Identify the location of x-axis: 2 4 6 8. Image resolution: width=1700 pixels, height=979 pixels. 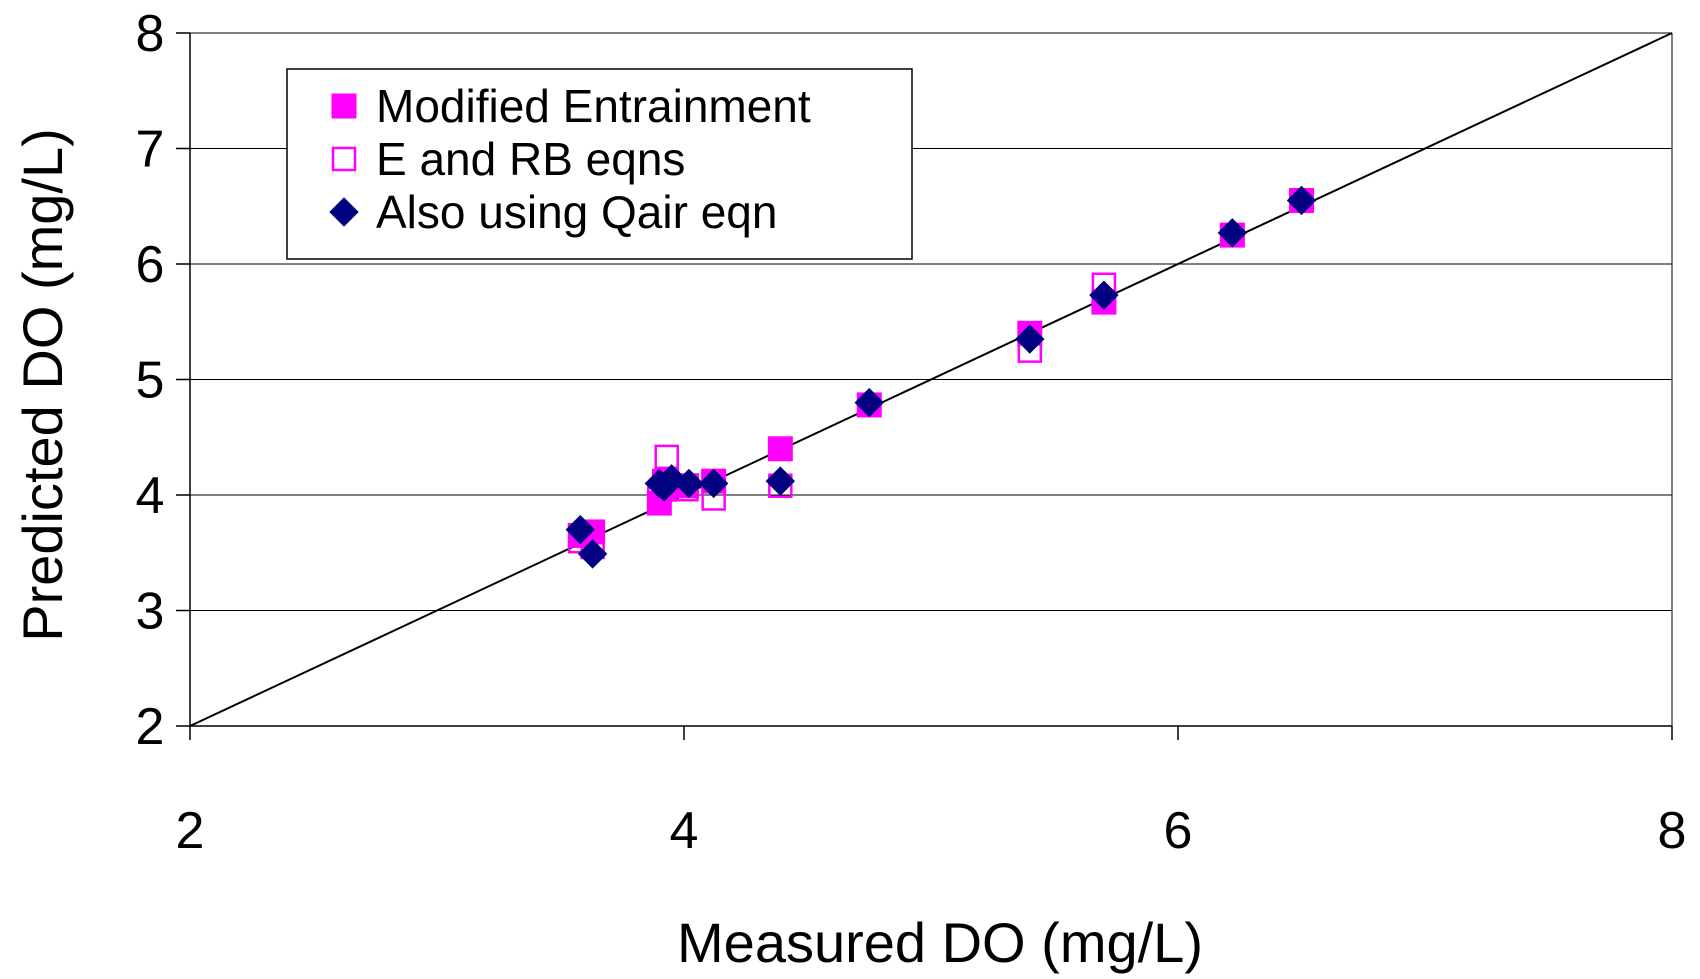
(931, 792).